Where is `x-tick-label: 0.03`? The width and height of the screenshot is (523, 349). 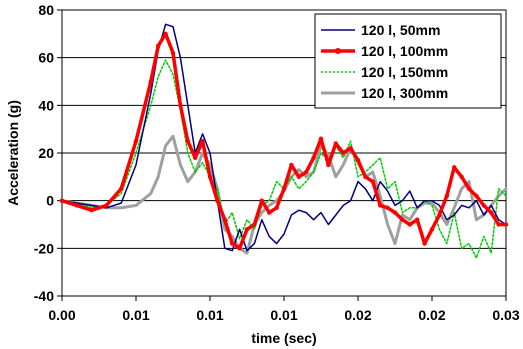
x-tick-label: 0.03 is located at coordinates (505, 315).